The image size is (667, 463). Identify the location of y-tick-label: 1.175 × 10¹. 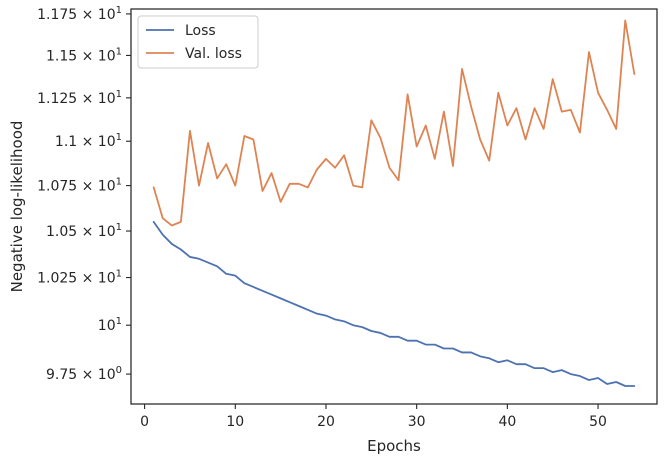
(79, 14).